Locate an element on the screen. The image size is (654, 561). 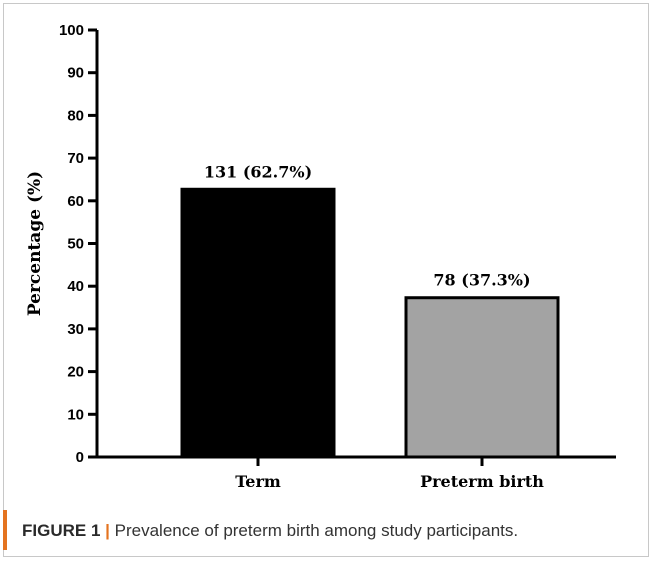
y-tick-label: 50 is located at coordinates (75, 244).